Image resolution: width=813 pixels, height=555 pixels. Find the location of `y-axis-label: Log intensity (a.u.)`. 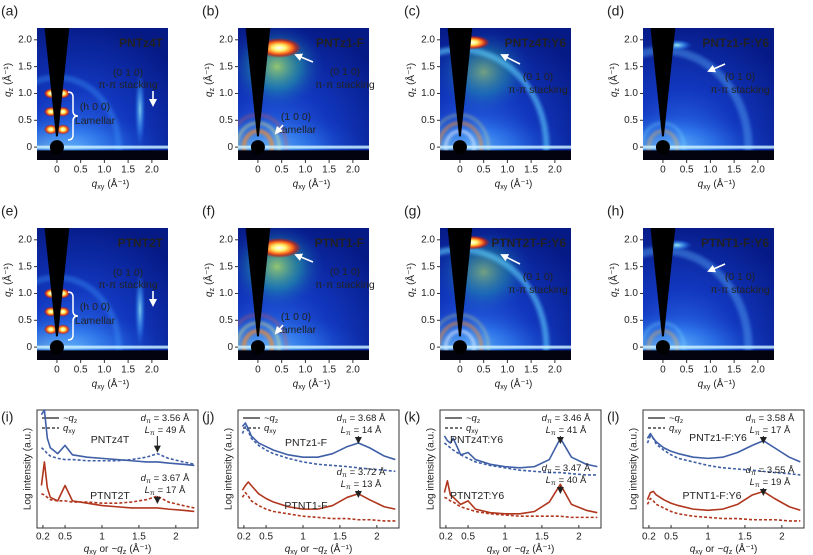

y-axis-label: Log intensity (a.u.) is located at coordinates (229, 469).